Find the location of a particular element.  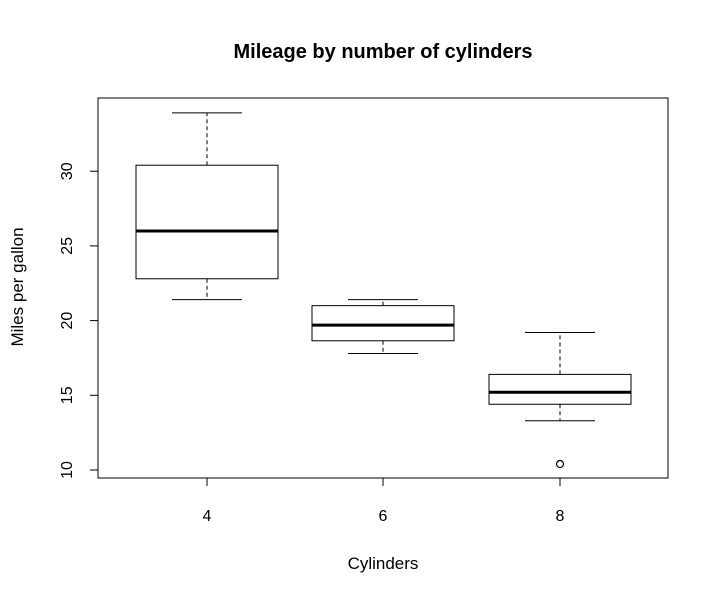

x-tick-label: 6 is located at coordinates (383, 516).